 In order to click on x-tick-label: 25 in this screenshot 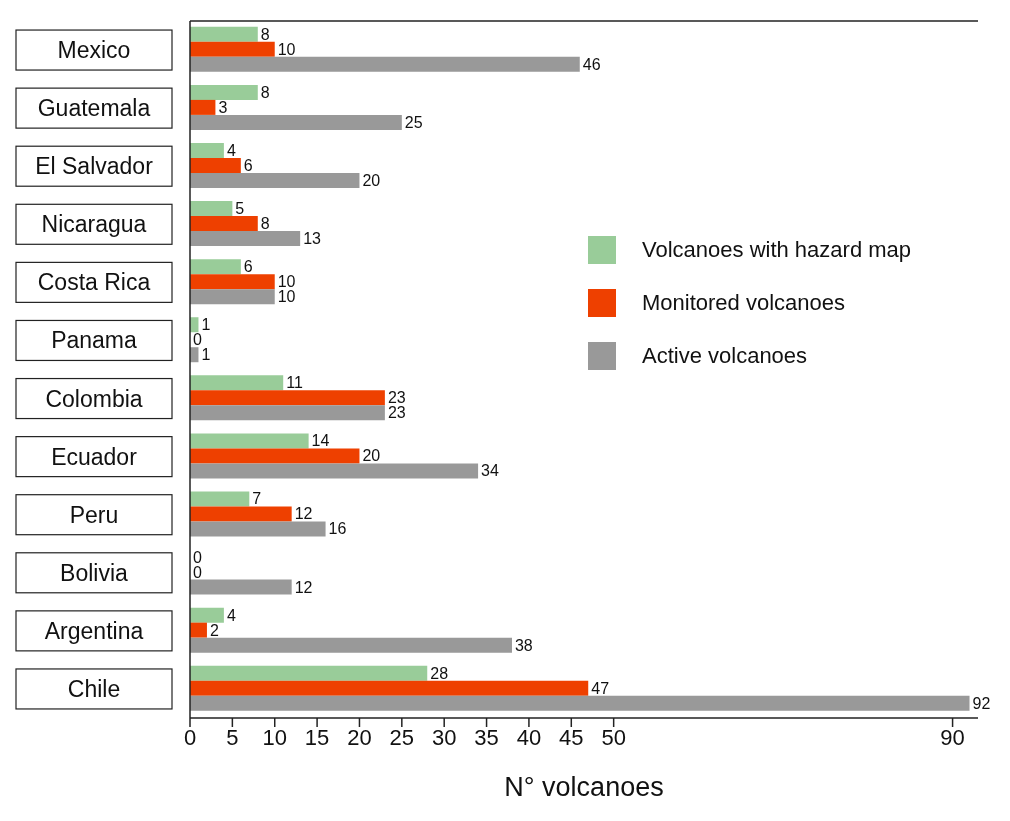, I will do `click(402, 737)`.